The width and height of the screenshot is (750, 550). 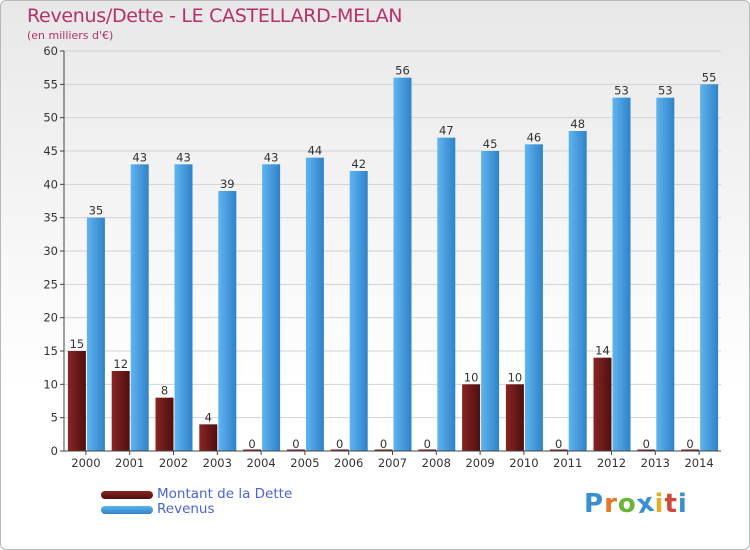 I want to click on y-tick-label: 10, so click(x=50, y=384).